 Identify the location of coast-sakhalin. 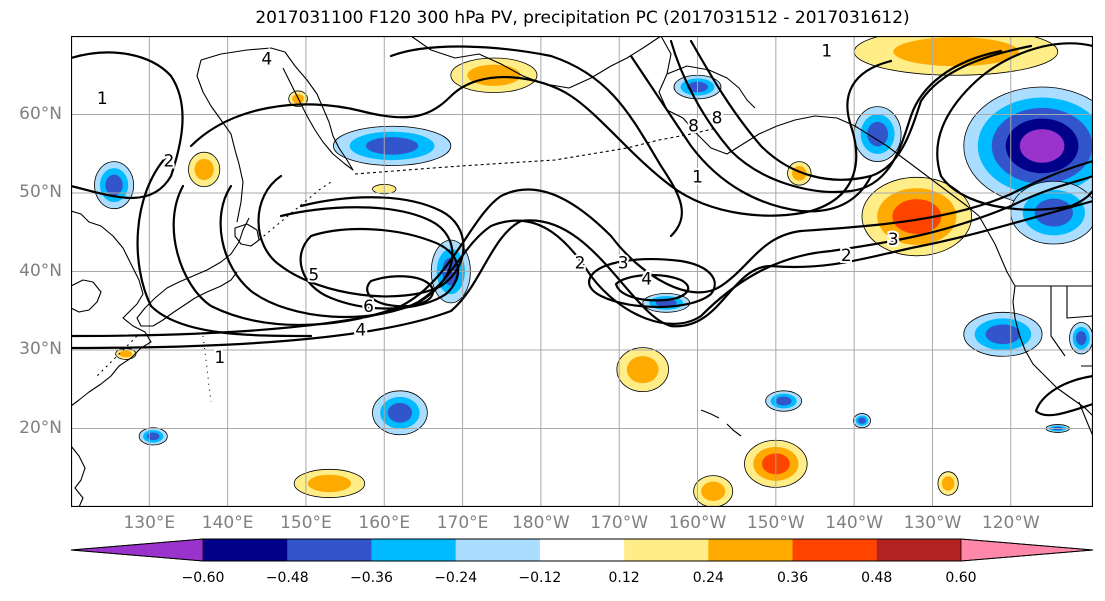
(239, 186).